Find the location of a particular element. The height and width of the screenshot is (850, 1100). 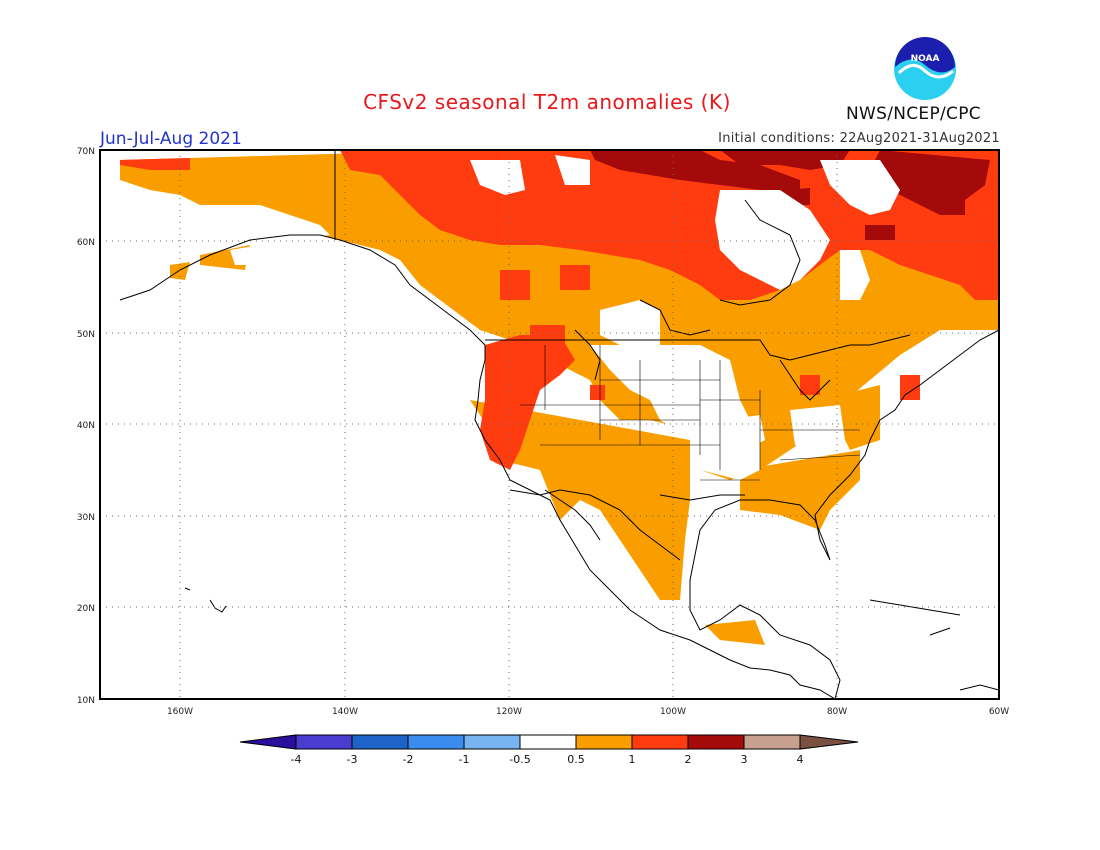

agency-label: NWS/NCEP/CPC is located at coordinates (913, 114).